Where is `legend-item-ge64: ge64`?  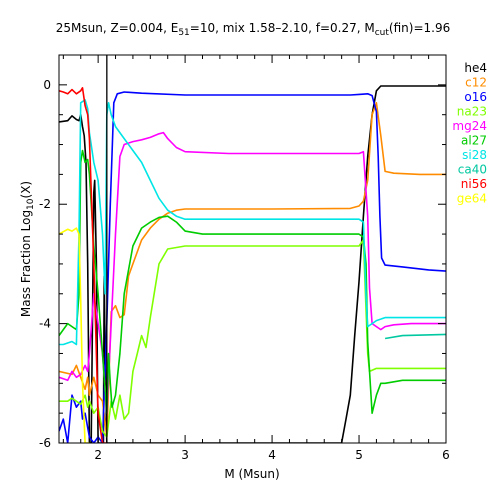 legend-item-ge64: ge64 is located at coordinates (472, 199).